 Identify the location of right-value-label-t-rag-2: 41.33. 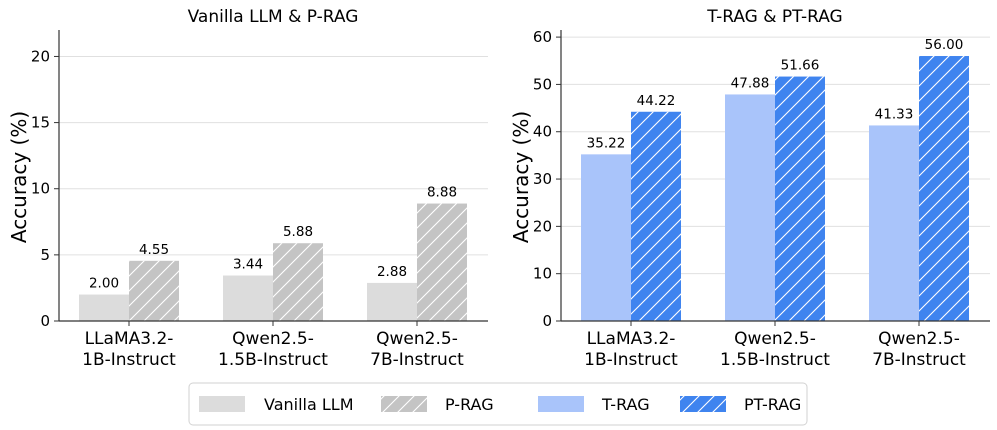
(894, 114).